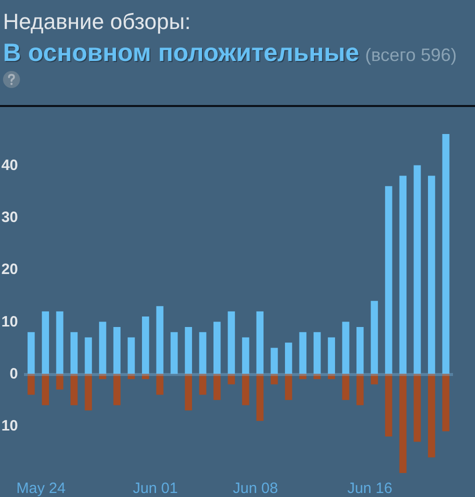 This screenshot has width=475, height=497. What do you see at coordinates (97, 21) in the screenshot?
I see `chart-title: Недавние обзоры:` at bounding box center [97, 21].